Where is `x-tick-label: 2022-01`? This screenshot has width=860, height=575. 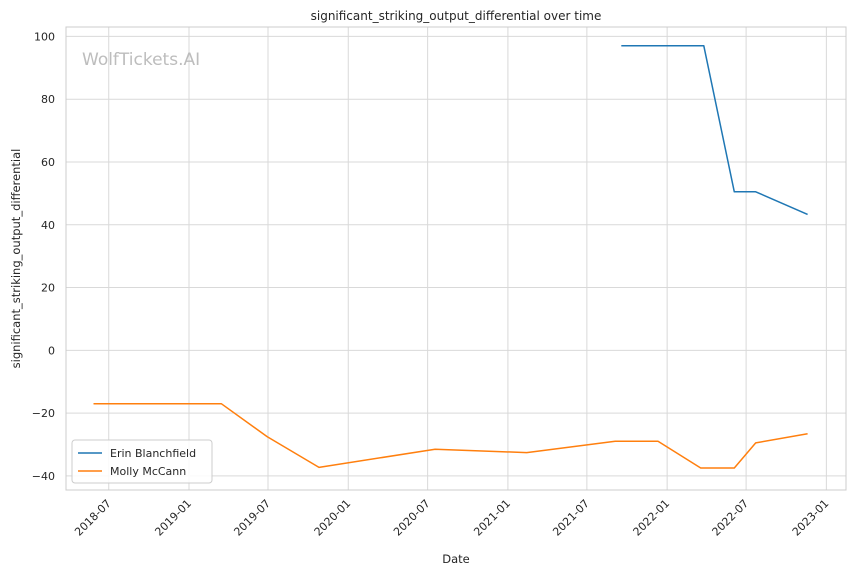 x-tick-label: 2022-01 is located at coordinates (652, 518).